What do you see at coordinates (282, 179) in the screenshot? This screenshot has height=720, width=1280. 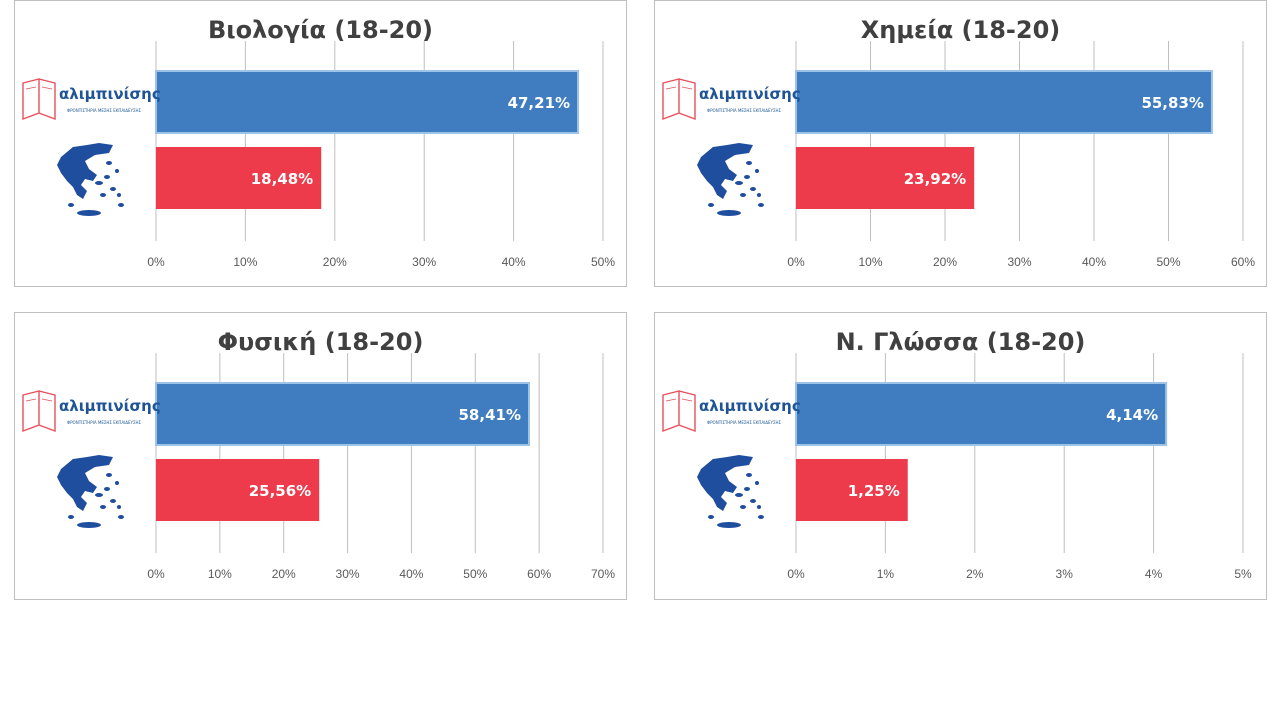 I see `data-label: 18,48%` at bounding box center [282, 179].